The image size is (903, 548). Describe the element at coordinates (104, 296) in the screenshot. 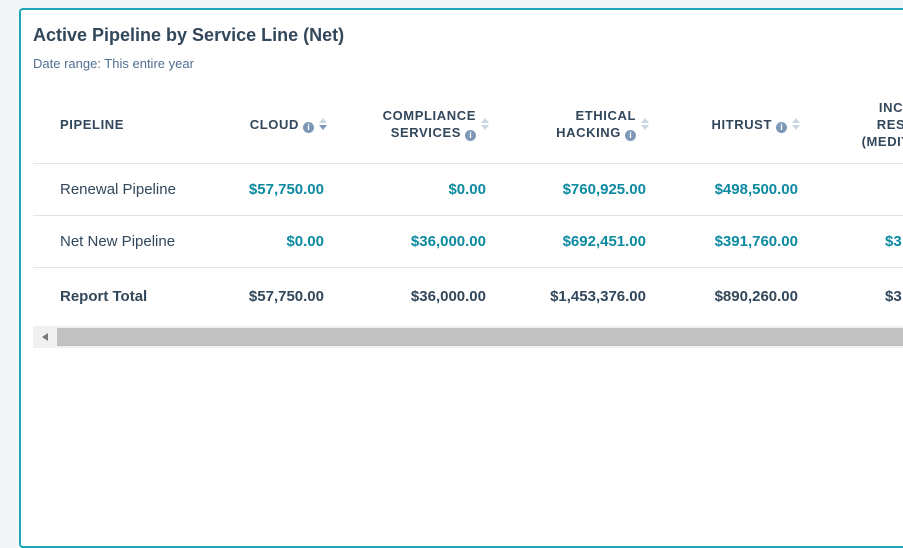

I see `report-total-label: Report Total` at that location.